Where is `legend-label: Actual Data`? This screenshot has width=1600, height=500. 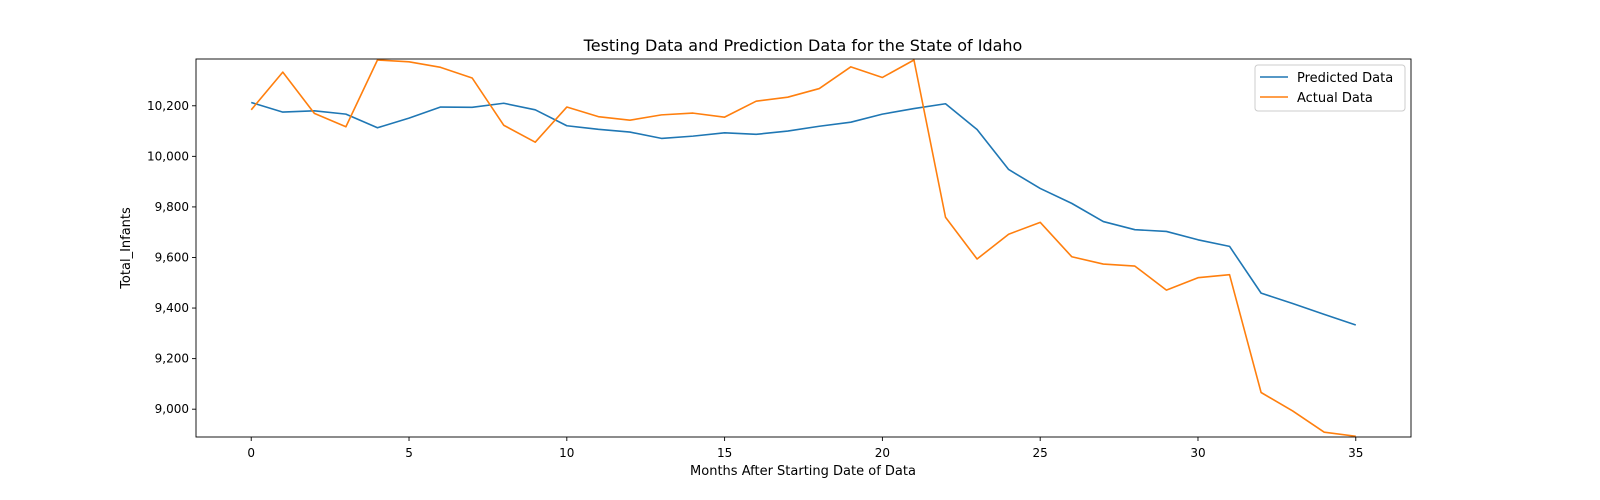 legend-label: Actual Data is located at coordinates (1335, 98).